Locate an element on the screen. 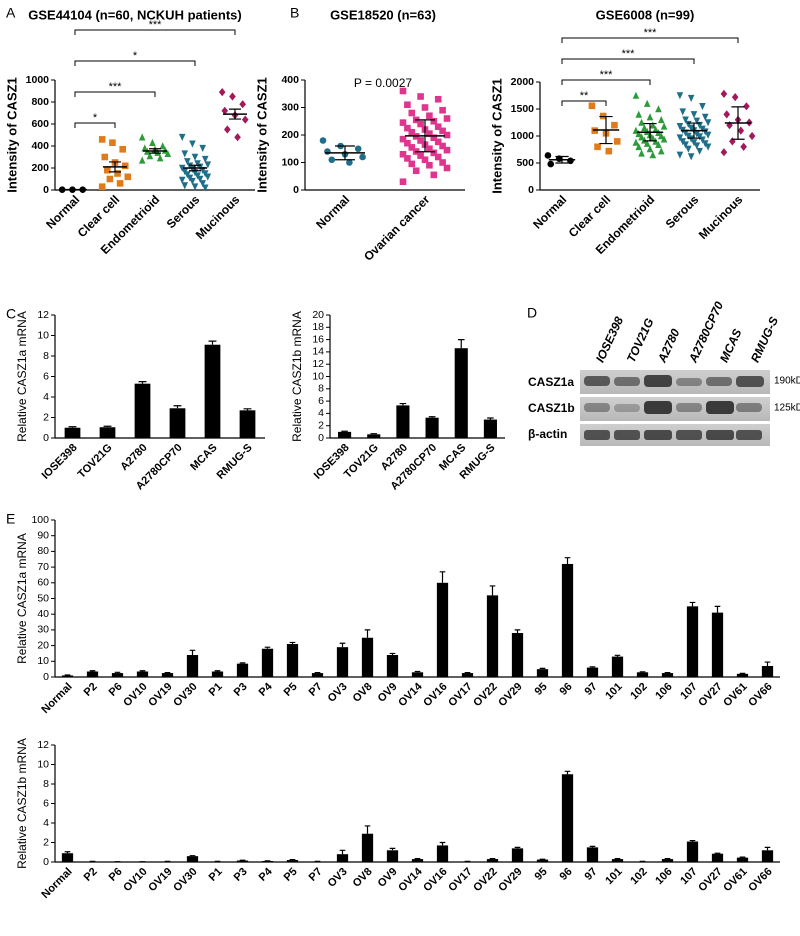 The height and width of the screenshot is (936, 800). y-tick-label: 2000 is located at coordinates (523, 82).